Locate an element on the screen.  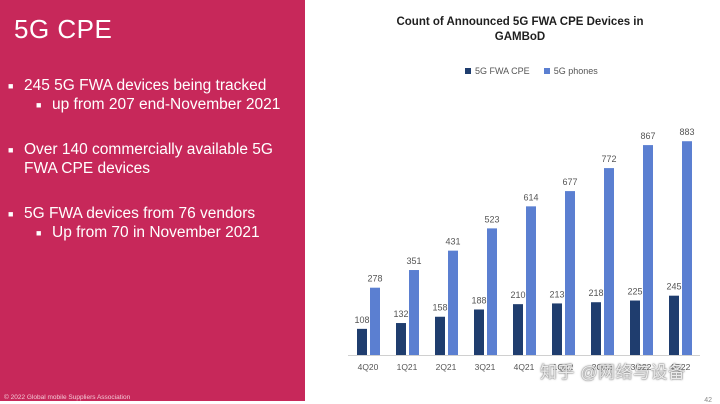
bullet-item: ■ 245 5G FWA devices being tracked is located at coordinates (153, 85).